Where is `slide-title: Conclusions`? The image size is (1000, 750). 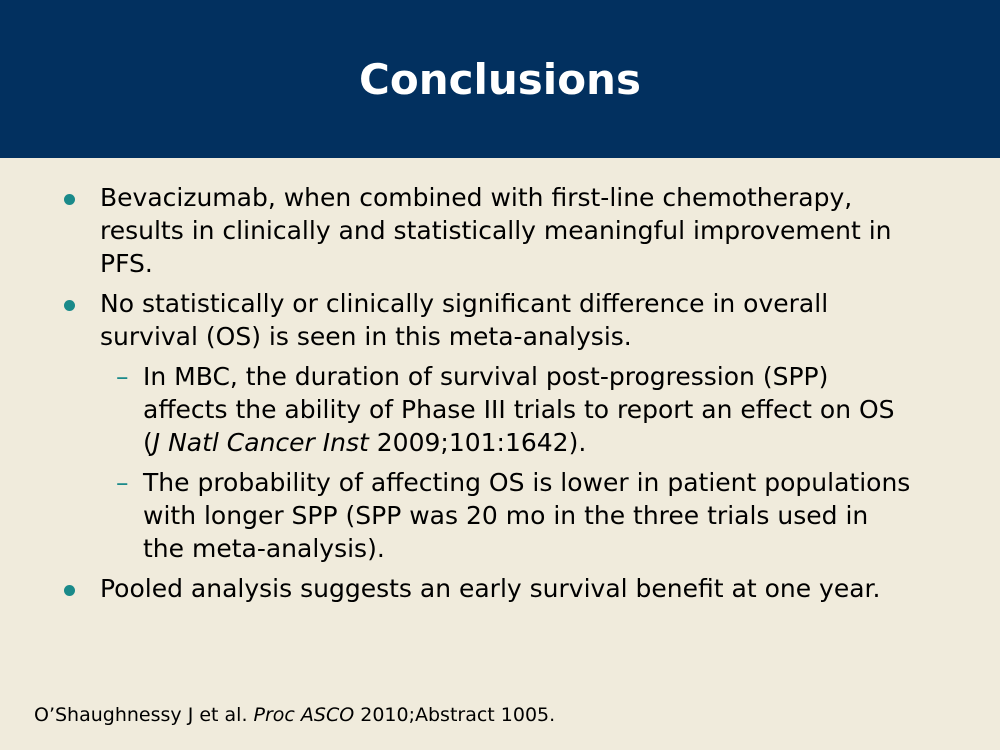
slide-title: Conclusions is located at coordinates (500, 79).